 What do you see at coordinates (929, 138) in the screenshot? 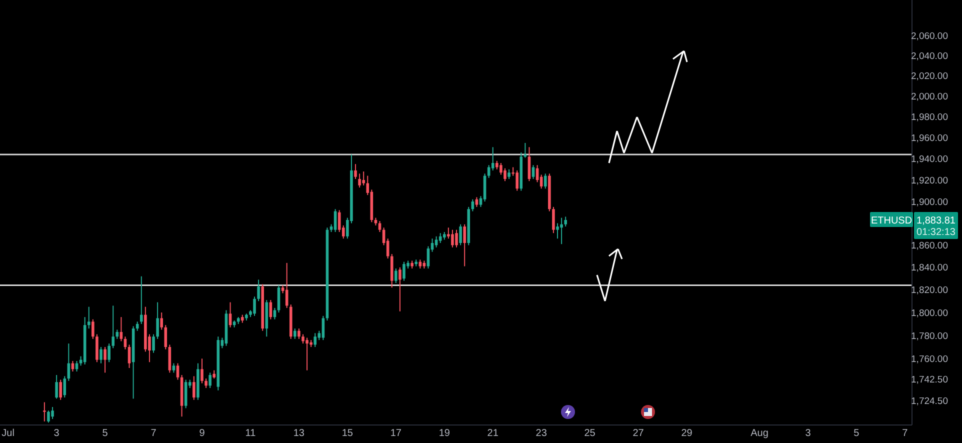
I see `y-tick-label: 1,960.00` at bounding box center [929, 138].